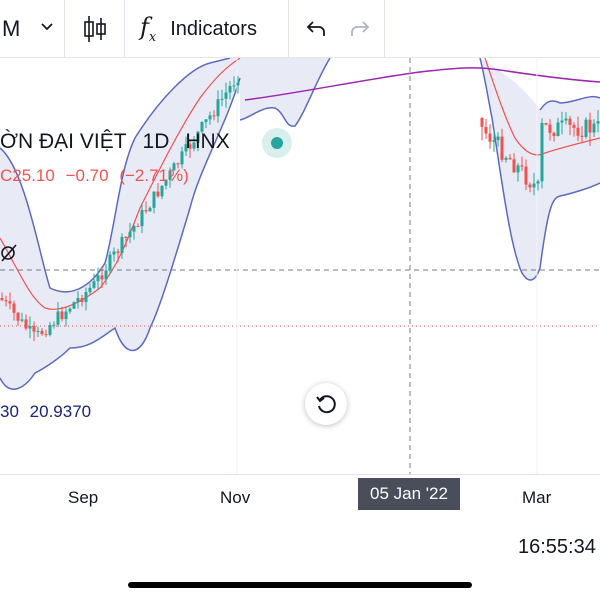  Describe the element at coordinates (326, 404) in the screenshot. I see `reset-chart-button` at that location.